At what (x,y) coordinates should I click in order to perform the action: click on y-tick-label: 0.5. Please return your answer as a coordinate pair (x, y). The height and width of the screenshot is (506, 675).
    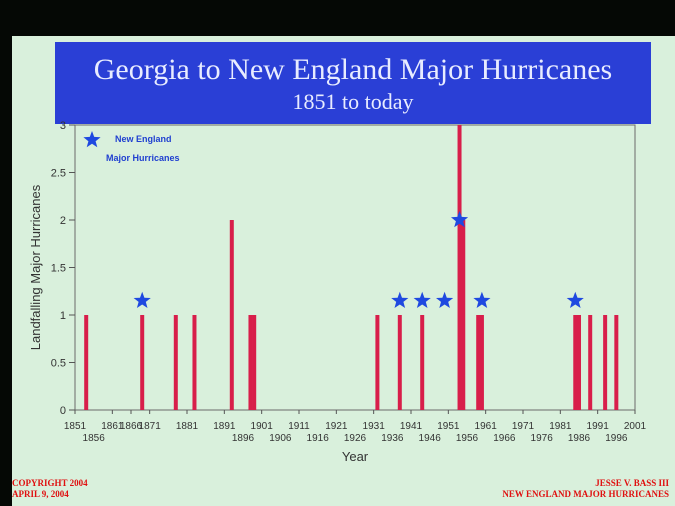
    Looking at the image, I should click on (58, 364).